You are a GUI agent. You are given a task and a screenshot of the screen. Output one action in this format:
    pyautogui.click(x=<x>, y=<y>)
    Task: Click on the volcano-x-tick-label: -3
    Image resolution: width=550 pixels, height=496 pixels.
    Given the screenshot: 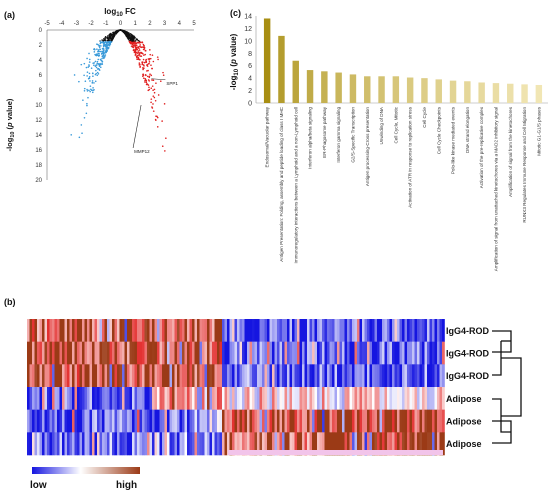 What is the action you would take?
    pyautogui.click(x=77, y=24)
    